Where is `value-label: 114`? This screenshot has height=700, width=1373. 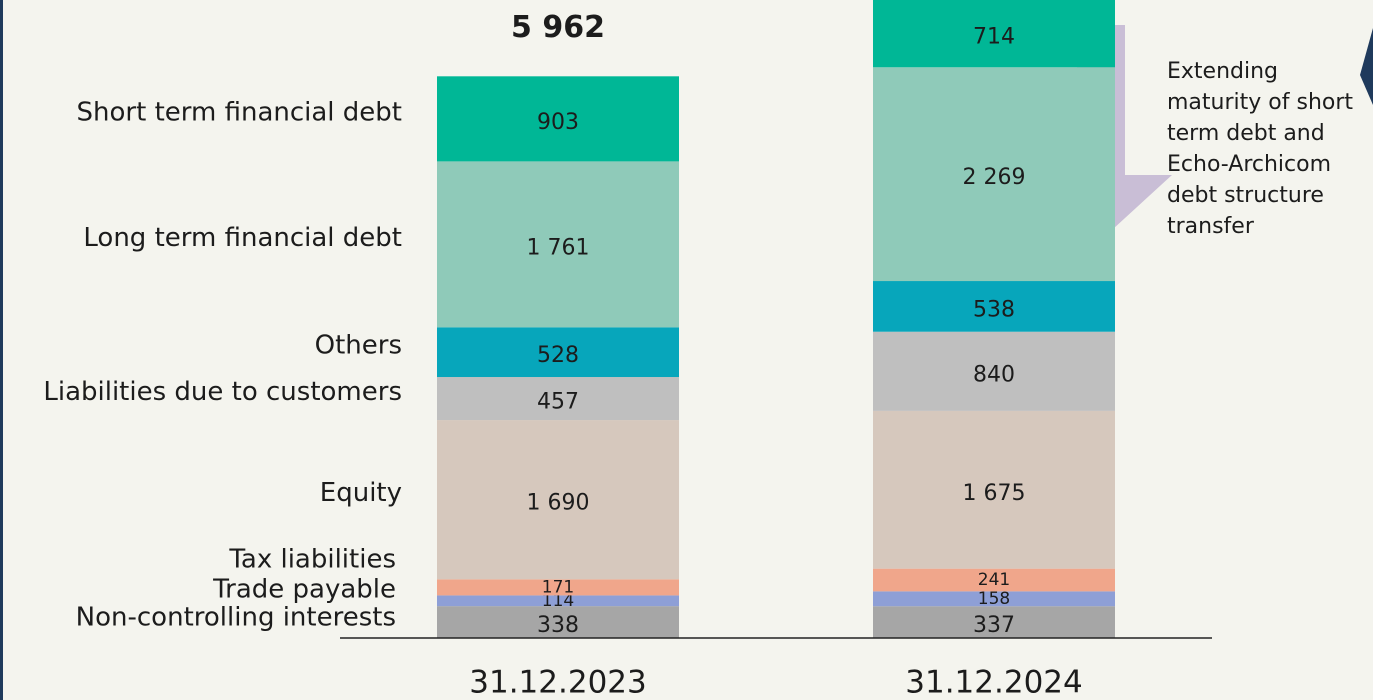
value-label: 114 is located at coordinates (558, 601).